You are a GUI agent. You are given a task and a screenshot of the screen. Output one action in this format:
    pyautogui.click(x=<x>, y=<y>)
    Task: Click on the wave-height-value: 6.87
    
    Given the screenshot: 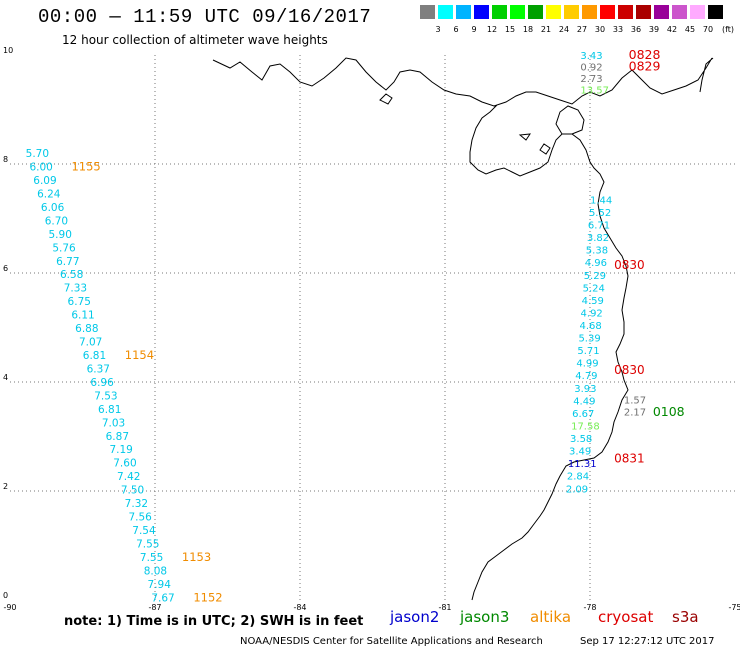 What is the action you would take?
    pyautogui.click(x=117, y=437)
    